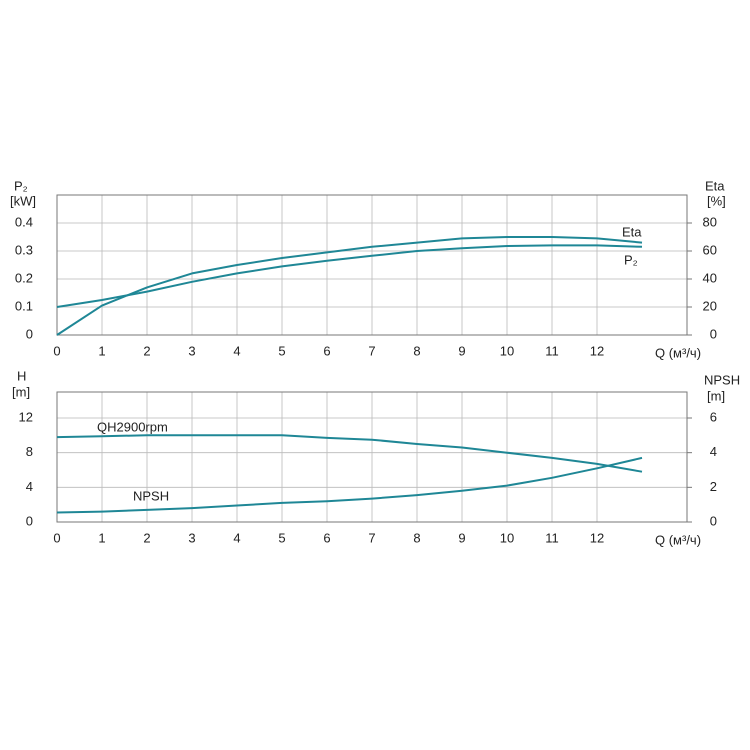  What do you see at coordinates (713, 486) in the screenshot?
I see `y2-tick-label: 2` at bounding box center [713, 486].